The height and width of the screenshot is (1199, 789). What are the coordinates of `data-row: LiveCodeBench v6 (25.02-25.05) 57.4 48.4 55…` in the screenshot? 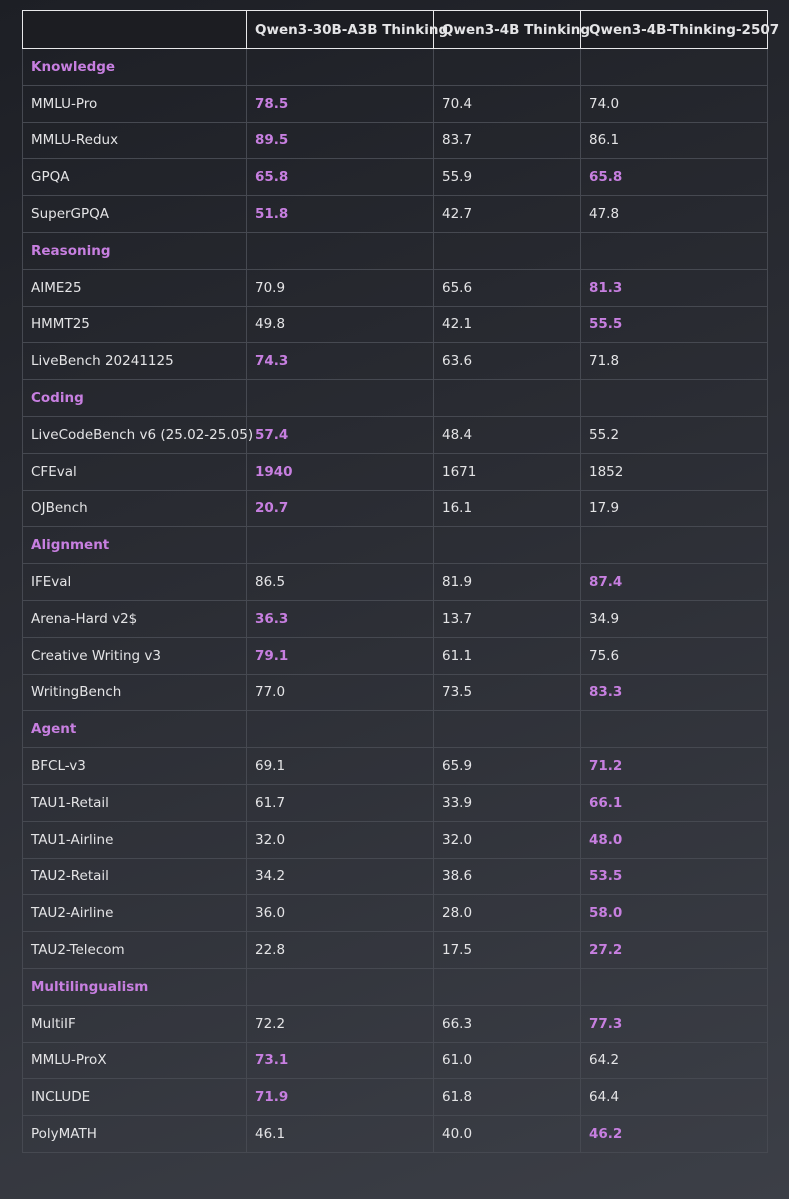 It's located at (395, 434).